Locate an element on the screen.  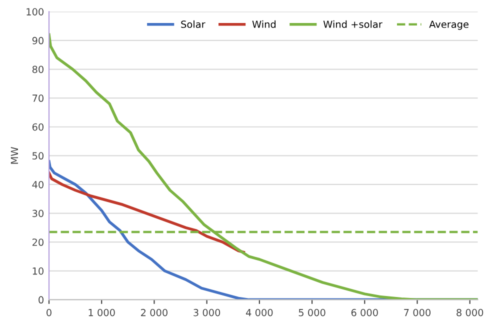
y-tick-label: 60 is located at coordinates (38, 127).